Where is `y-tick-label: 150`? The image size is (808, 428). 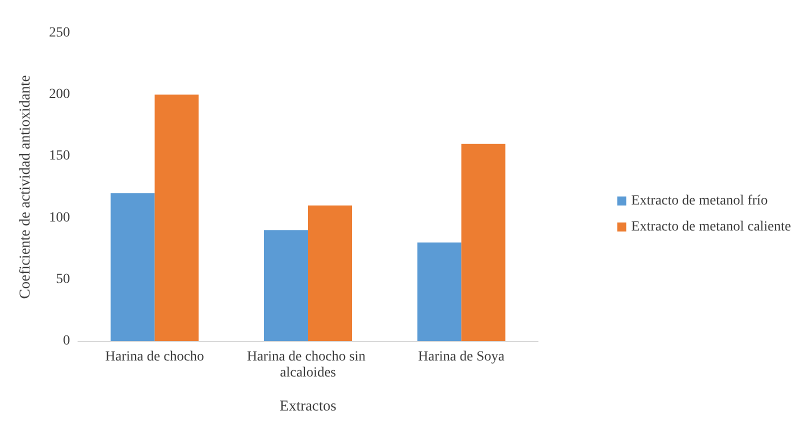
y-tick-label: 150 is located at coordinates (59, 156).